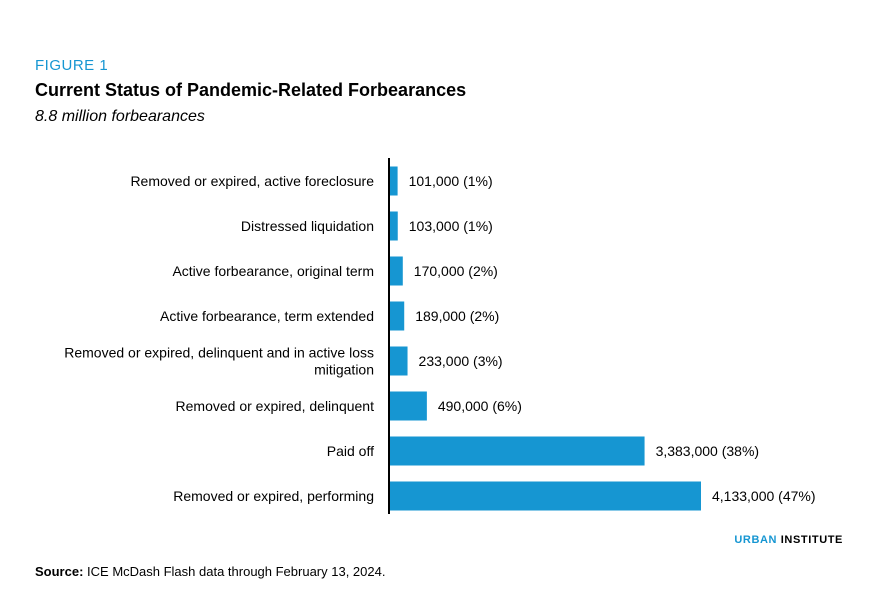  What do you see at coordinates (120, 116) in the screenshot?
I see `chart-subtitle: 8.8 million forbearances` at bounding box center [120, 116].